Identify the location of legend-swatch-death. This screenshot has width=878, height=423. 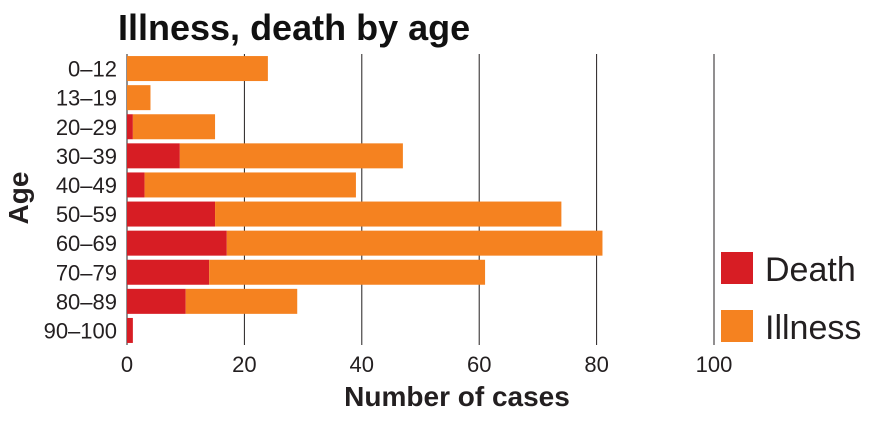
(737, 268).